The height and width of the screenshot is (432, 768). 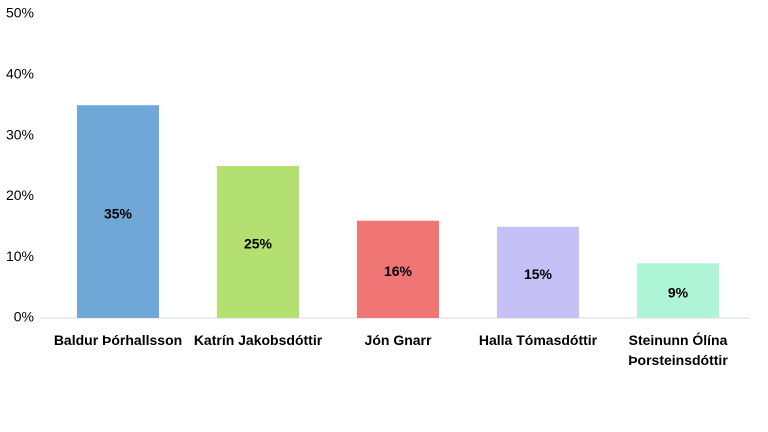 What do you see at coordinates (20, 134) in the screenshot?
I see `y-tick-label: 30%` at bounding box center [20, 134].